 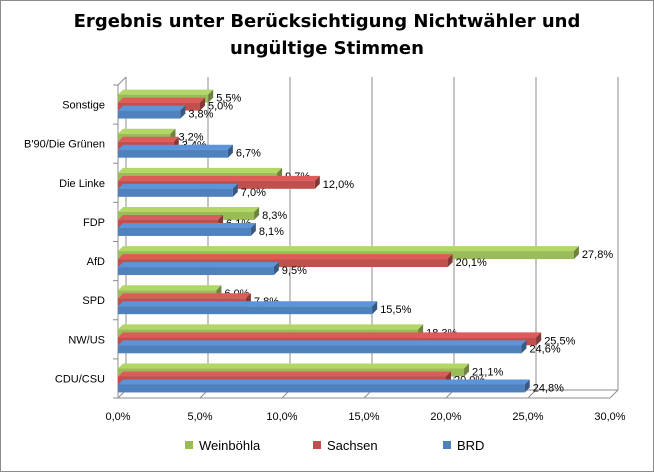 What do you see at coordinates (527, 417) in the screenshot?
I see `x-tick-label: 25,0%` at bounding box center [527, 417].